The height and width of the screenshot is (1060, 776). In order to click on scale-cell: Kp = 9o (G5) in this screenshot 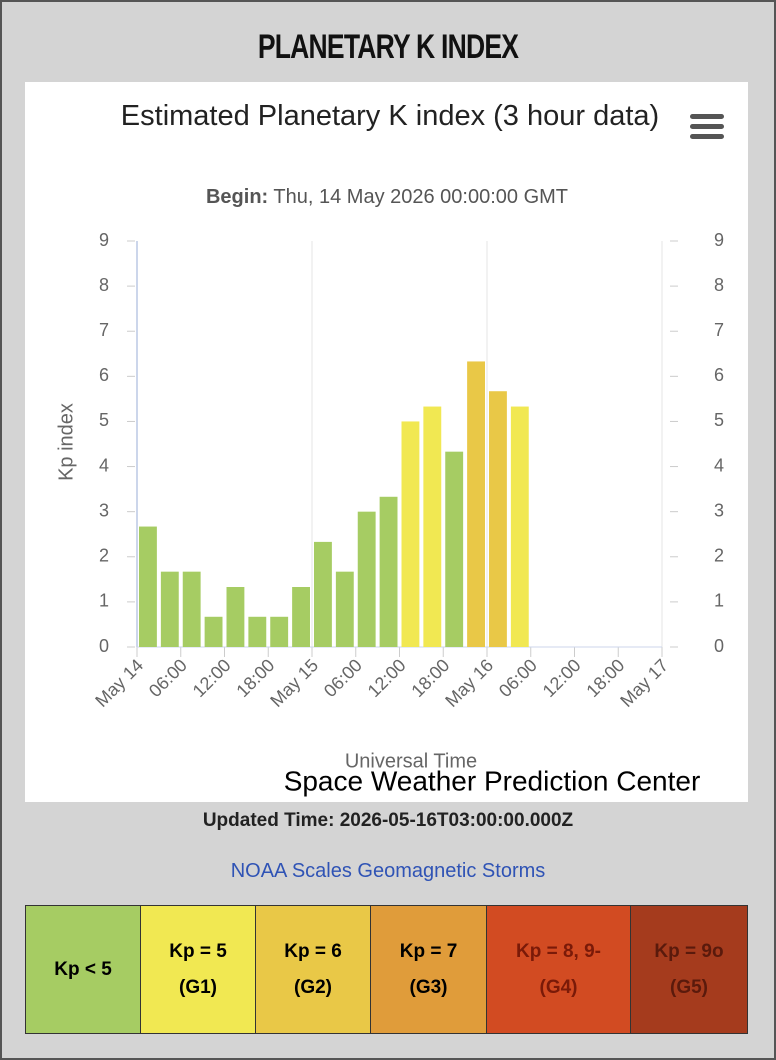, I will do `click(689, 969)`.